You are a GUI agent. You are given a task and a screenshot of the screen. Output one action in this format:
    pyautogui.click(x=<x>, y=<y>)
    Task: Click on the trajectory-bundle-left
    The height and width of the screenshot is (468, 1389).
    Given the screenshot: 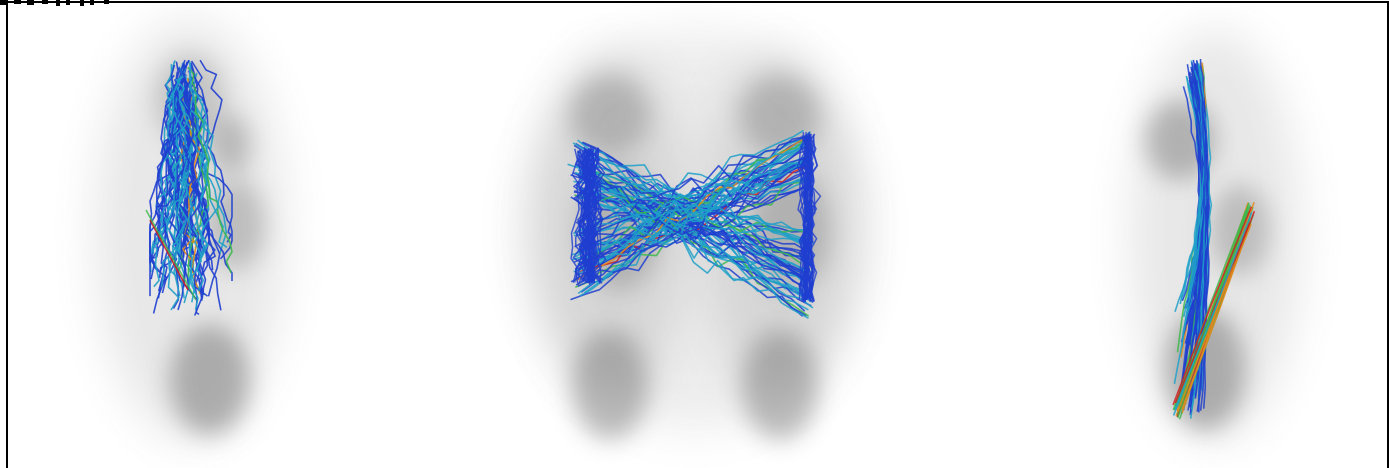 What is the action you would take?
    pyautogui.click(x=189, y=187)
    